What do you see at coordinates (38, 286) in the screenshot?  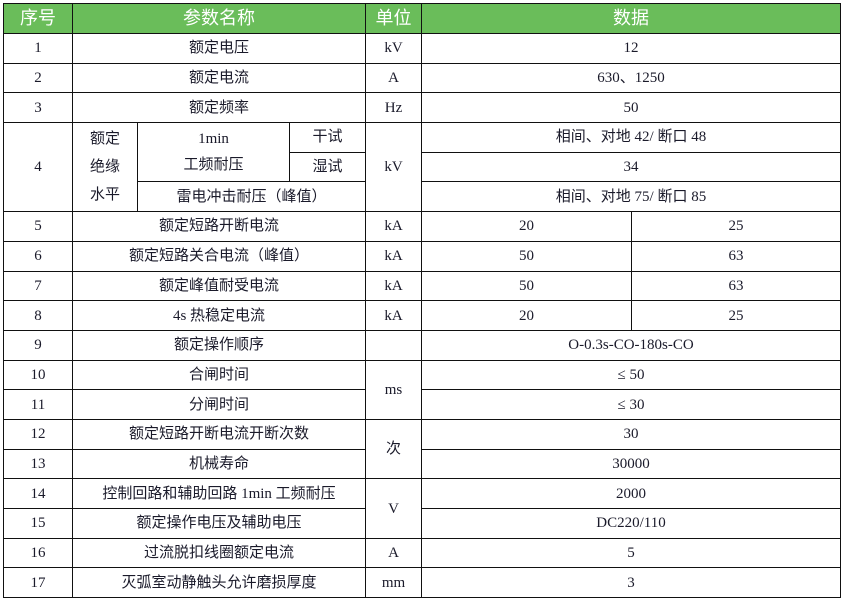 I see `row-index: 7` at bounding box center [38, 286].